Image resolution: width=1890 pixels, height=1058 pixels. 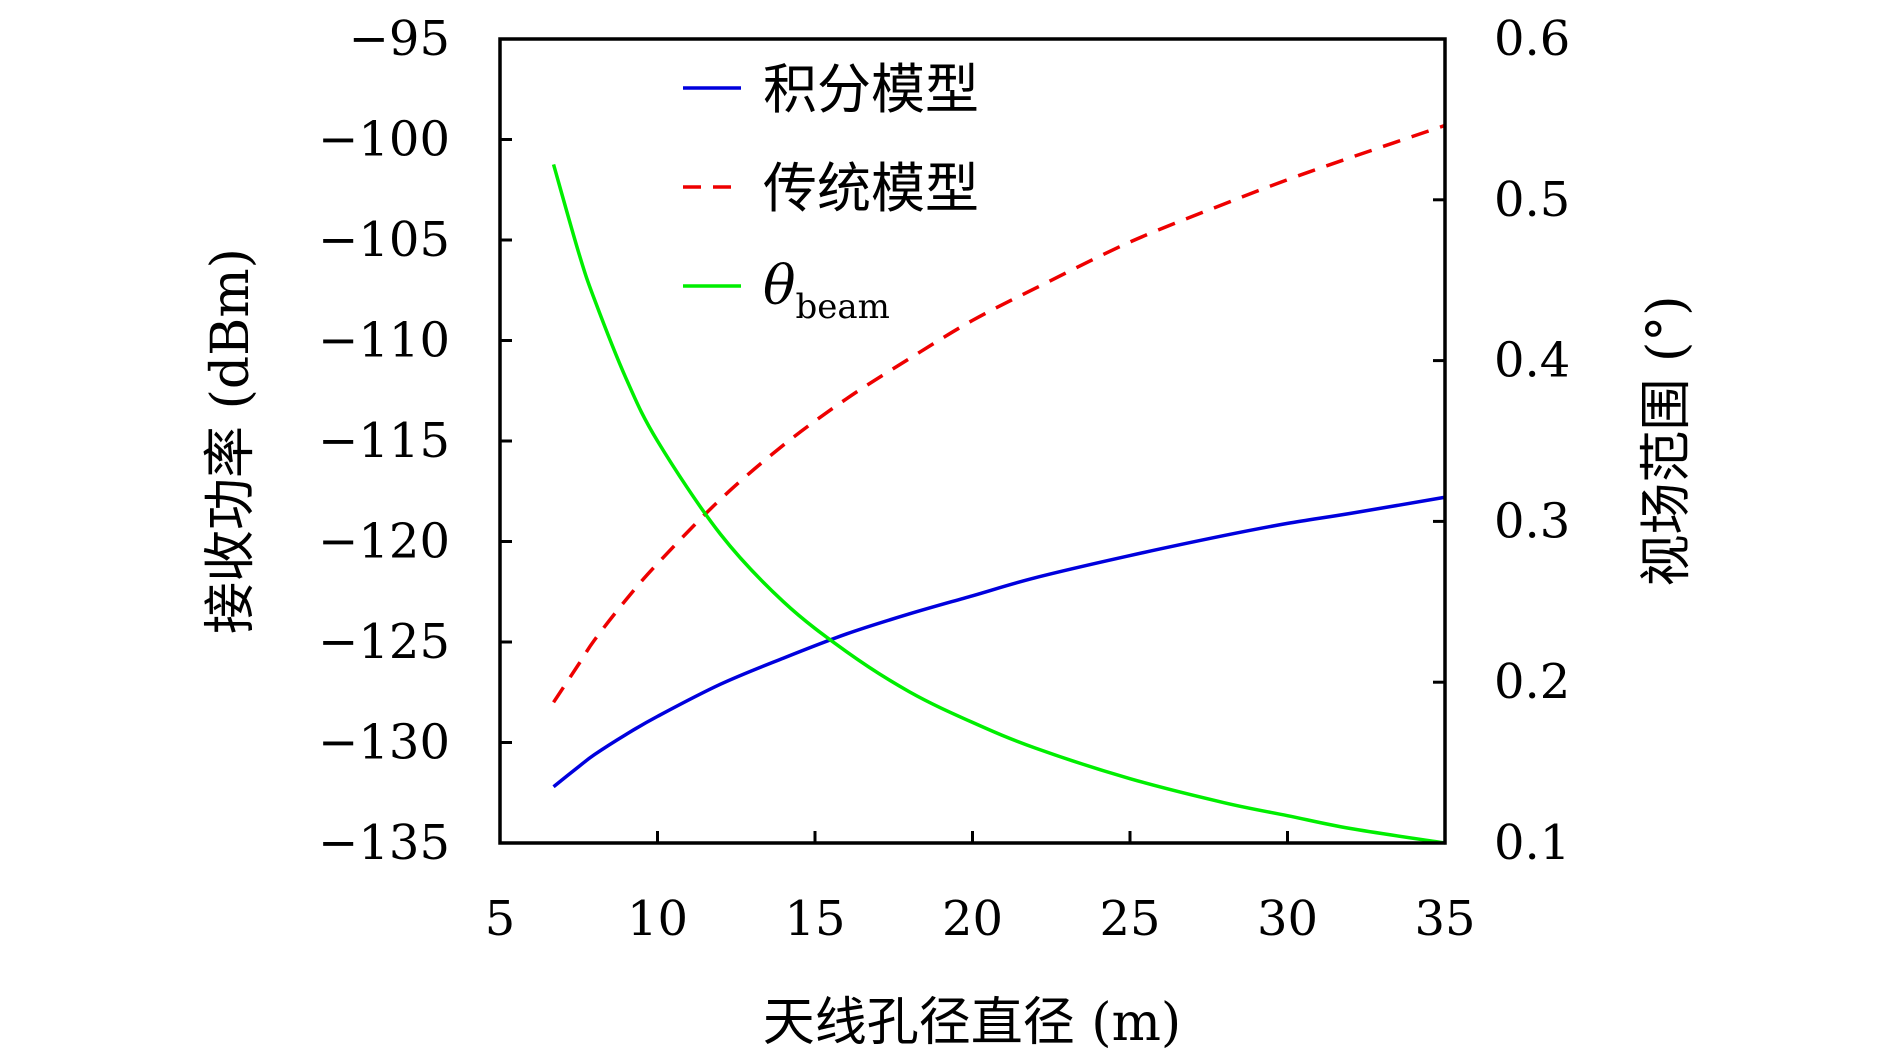 What do you see at coordinates (1532, 521) in the screenshot?
I see `y2-tick-label: 0.3` at bounding box center [1532, 521].